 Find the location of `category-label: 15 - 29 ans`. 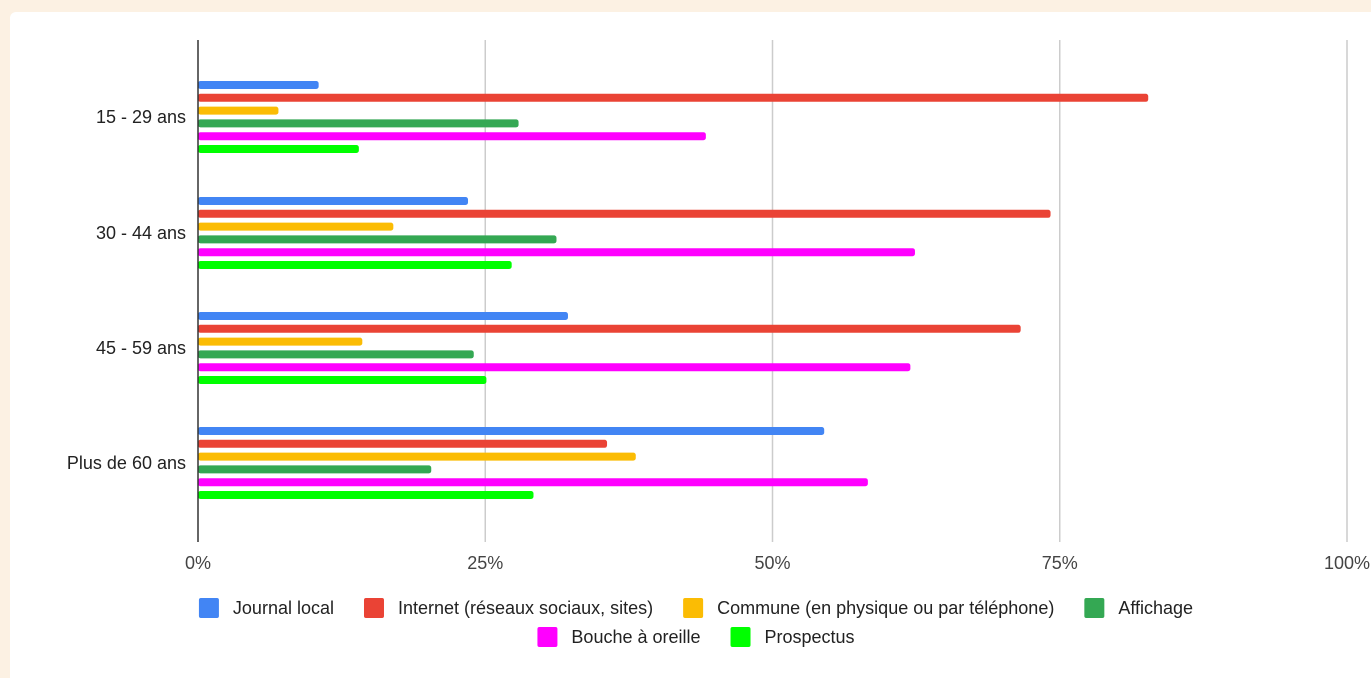

category-label: 15 - 29 ans is located at coordinates (141, 117).